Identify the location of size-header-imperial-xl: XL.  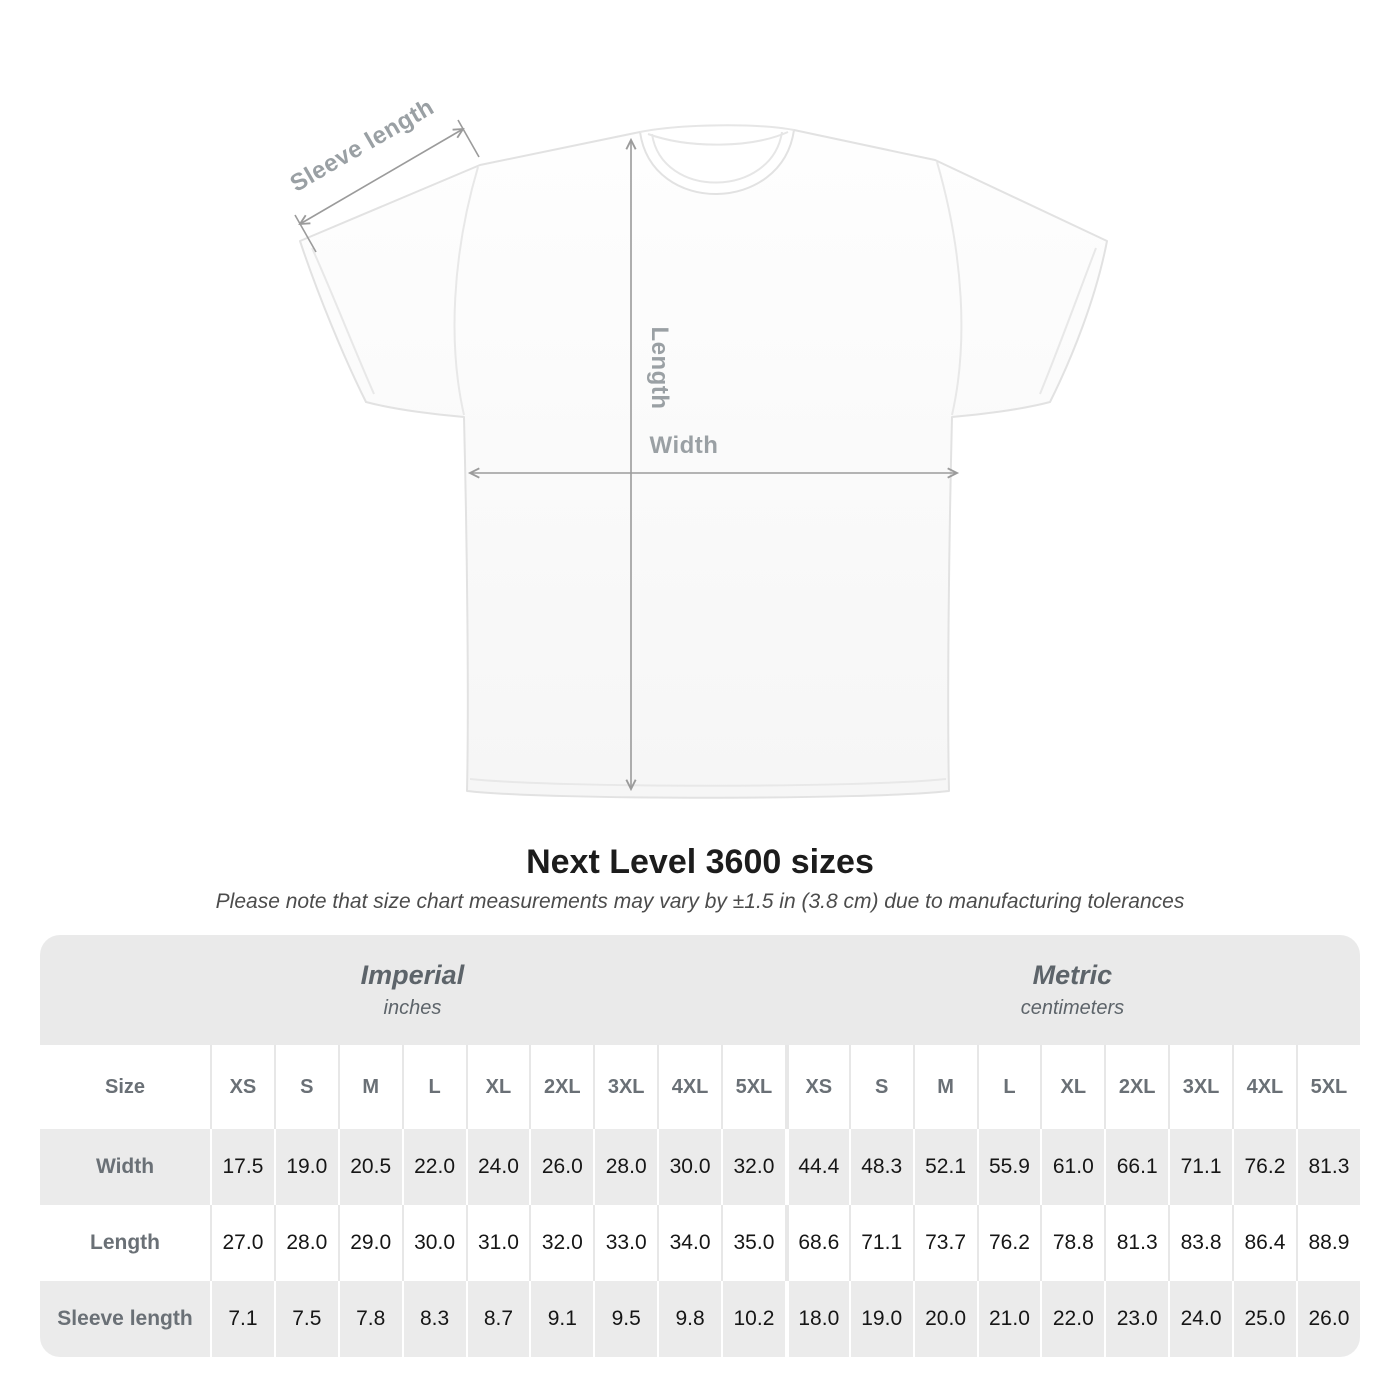
(497, 1087).